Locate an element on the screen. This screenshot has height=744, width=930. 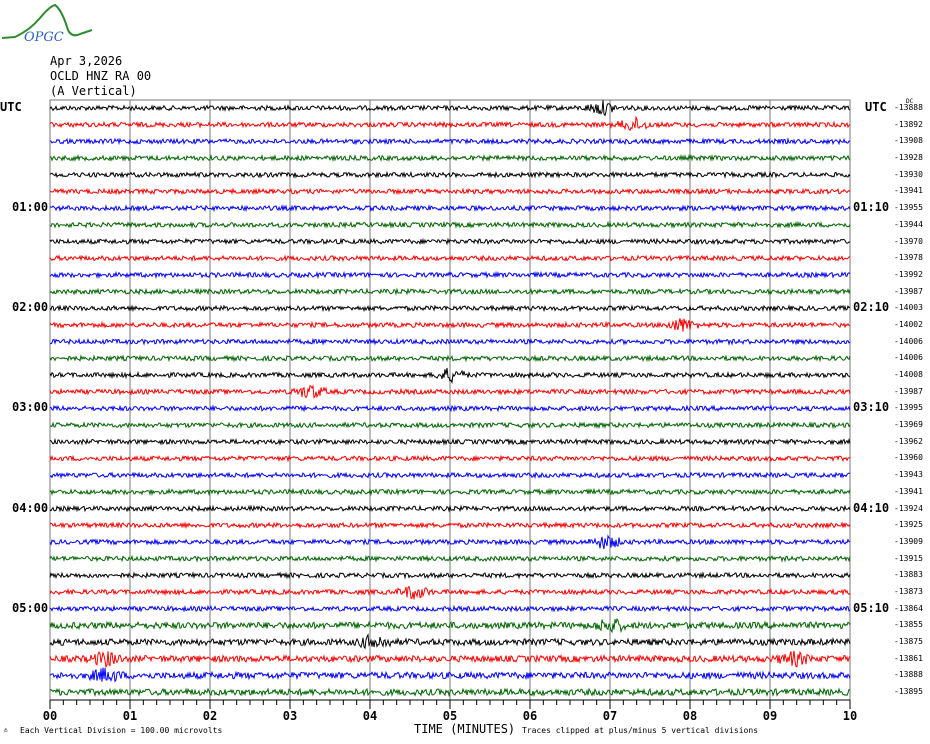
svg-text: OPGC is located at coordinates (44, 37).